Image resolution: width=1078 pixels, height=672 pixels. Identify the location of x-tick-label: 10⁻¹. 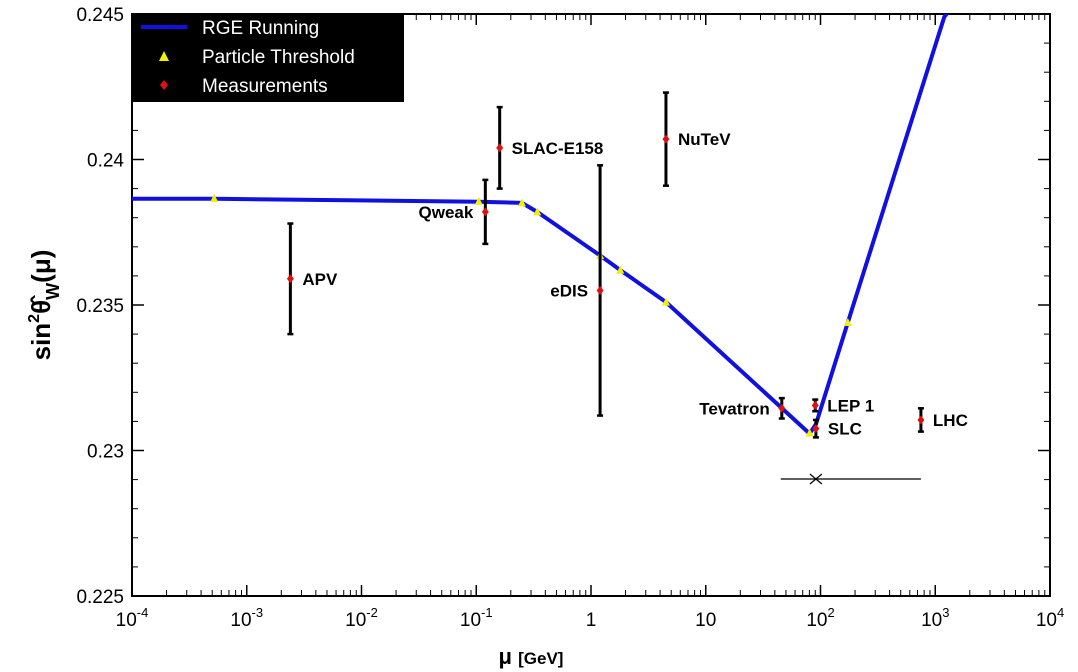
(476, 618).